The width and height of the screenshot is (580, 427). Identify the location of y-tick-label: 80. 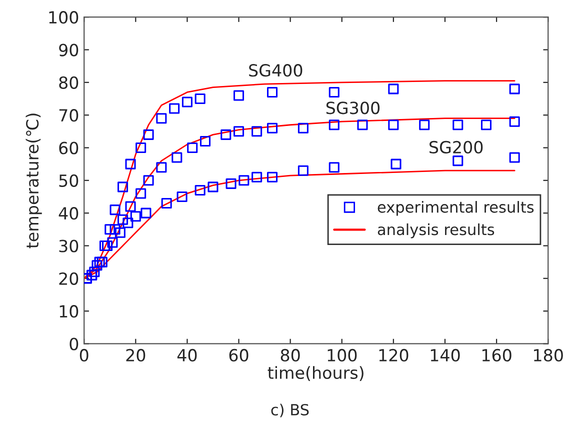
(68, 82).